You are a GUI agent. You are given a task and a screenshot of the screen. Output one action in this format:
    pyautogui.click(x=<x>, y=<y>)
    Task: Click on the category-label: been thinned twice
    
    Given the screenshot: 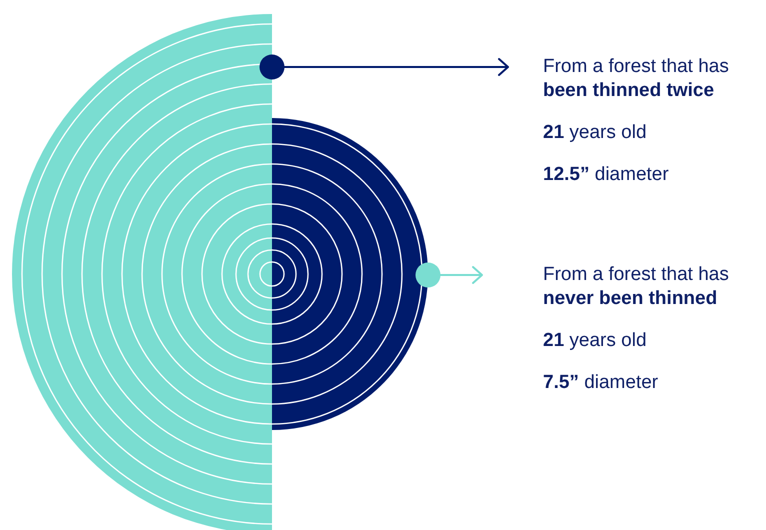 What is the action you would take?
    pyautogui.click(x=628, y=91)
    